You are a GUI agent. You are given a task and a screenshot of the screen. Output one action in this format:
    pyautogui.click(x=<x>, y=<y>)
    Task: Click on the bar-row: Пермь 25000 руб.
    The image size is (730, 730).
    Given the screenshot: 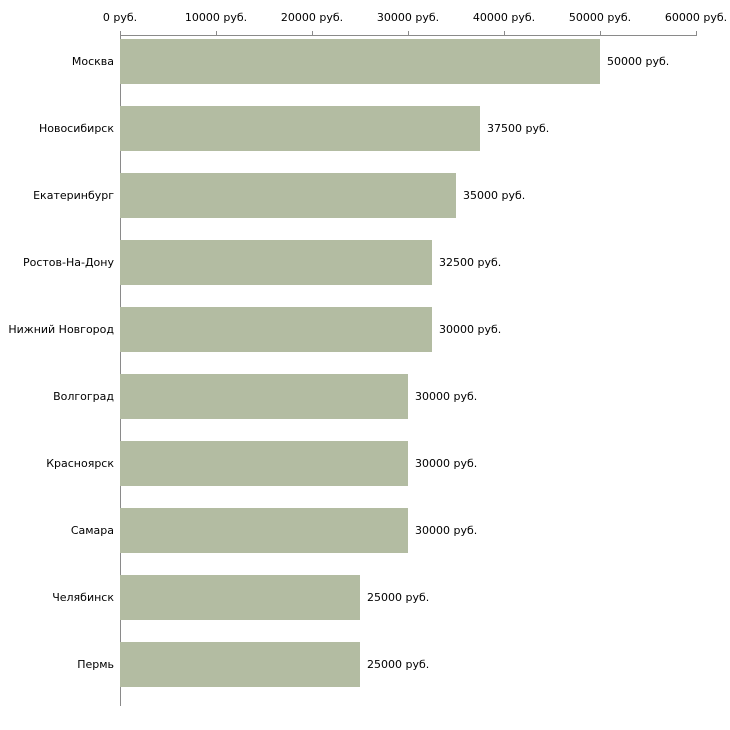 What is the action you would take?
    pyautogui.click(x=365, y=672)
    